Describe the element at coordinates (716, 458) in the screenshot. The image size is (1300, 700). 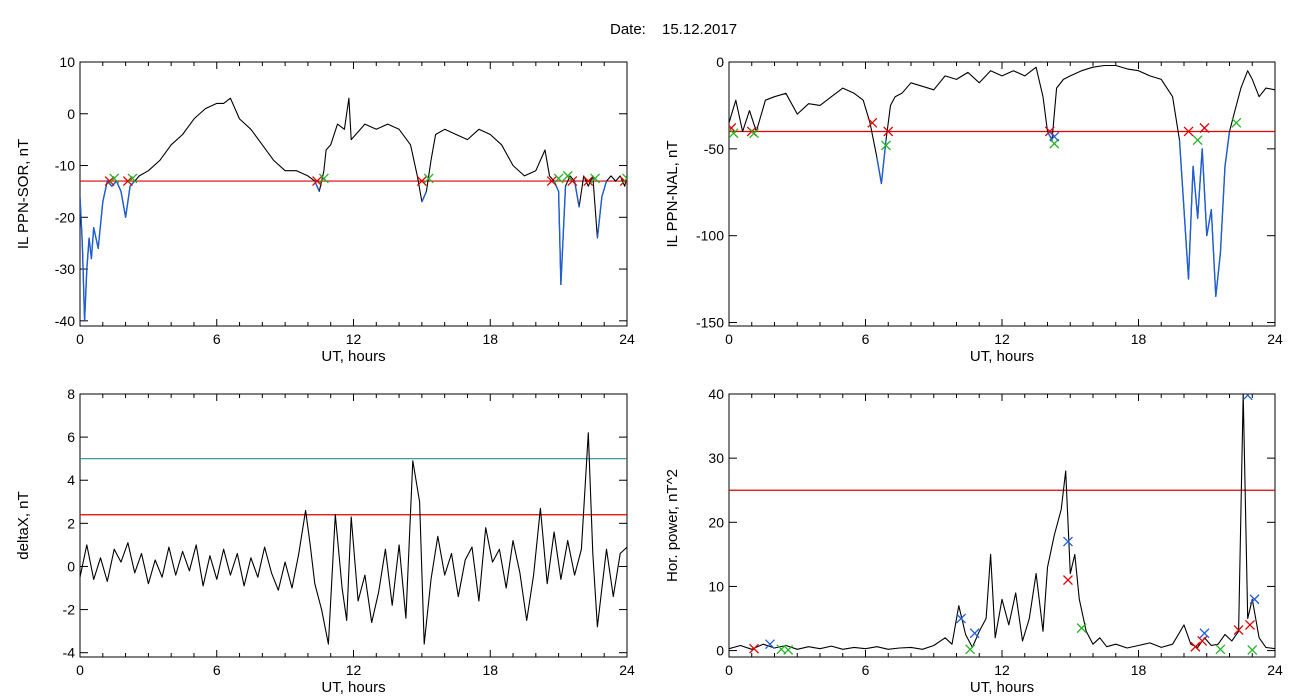
I see `y-tick-label: 30` at that location.